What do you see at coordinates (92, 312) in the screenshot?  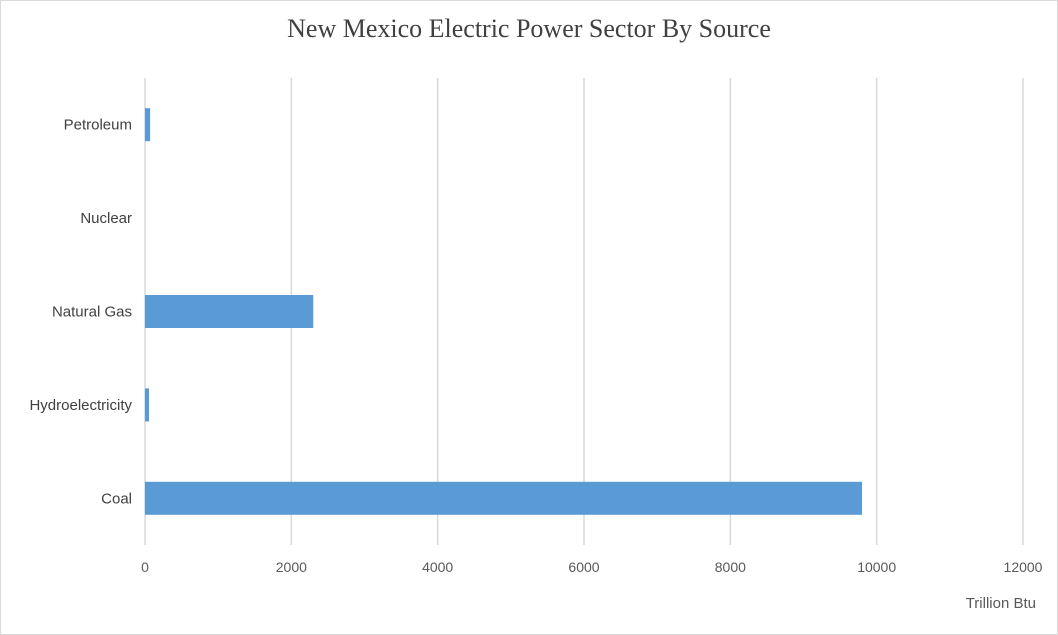 I see `category-label-natural-gas: Natural Gas` at bounding box center [92, 312].